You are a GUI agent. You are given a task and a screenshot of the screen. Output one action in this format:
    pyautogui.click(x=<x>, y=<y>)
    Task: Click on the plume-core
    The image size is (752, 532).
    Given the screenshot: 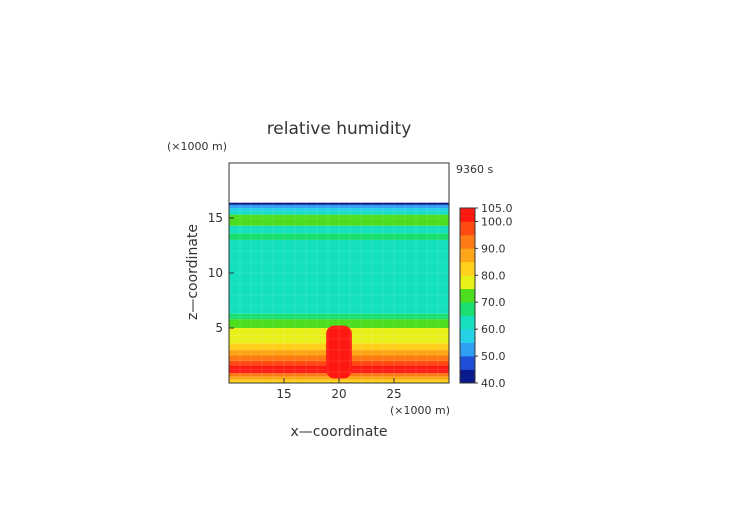 What is the action you would take?
    pyautogui.click(x=339, y=352)
    